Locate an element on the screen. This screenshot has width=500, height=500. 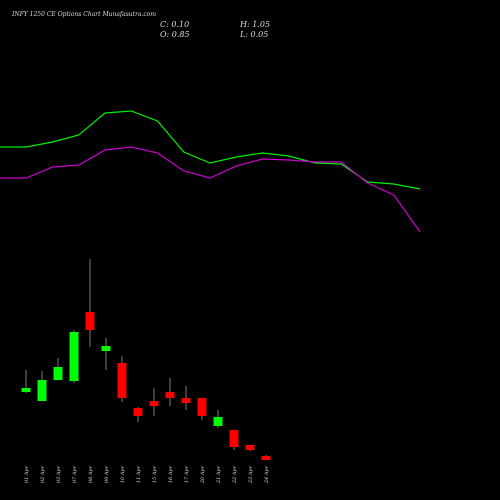
high-label: H: 1.05 is located at coordinates (254, 24).